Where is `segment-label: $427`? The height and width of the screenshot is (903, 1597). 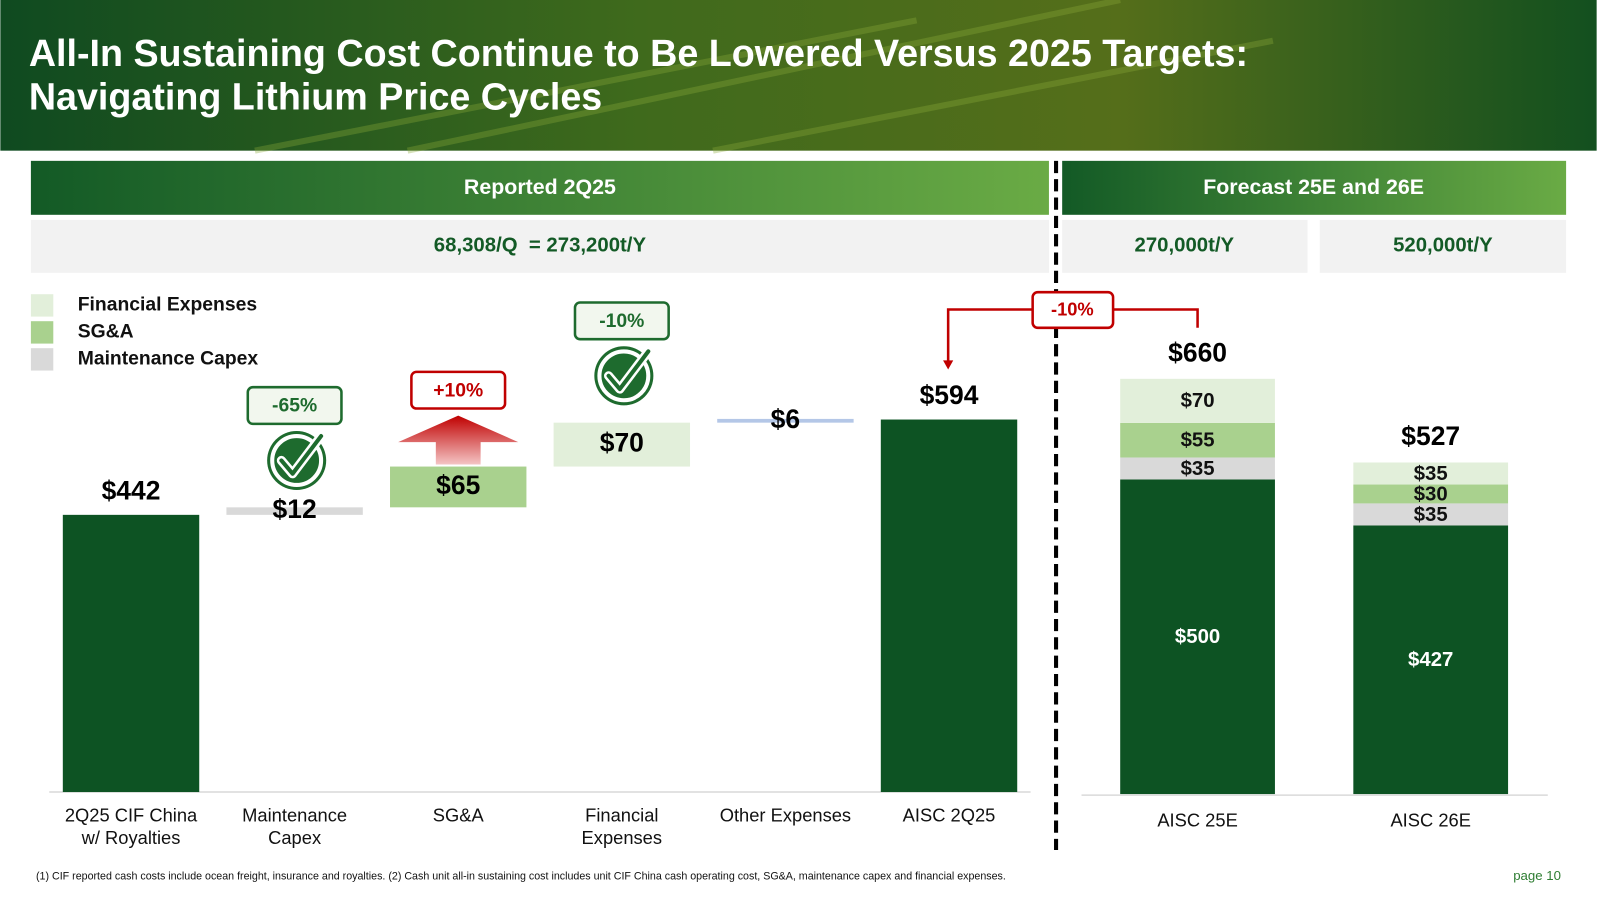
segment-label: $427 is located at coordinates (1430, 660).